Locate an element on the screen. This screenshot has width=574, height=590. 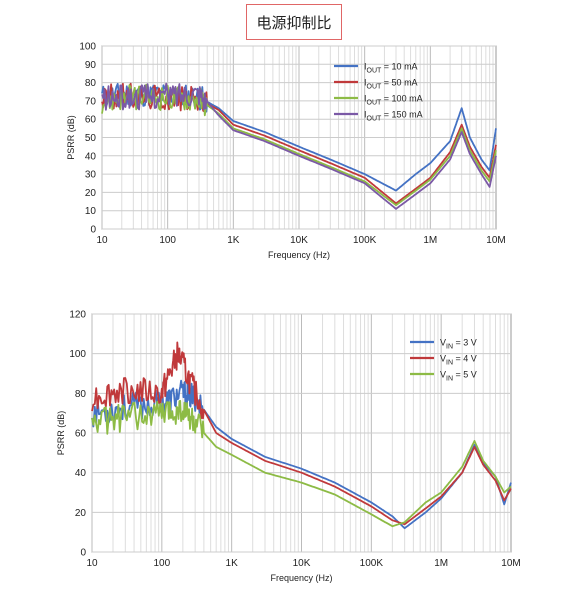
legend-entry: IOUT = 100 mA is located at coordinates (393, 100).